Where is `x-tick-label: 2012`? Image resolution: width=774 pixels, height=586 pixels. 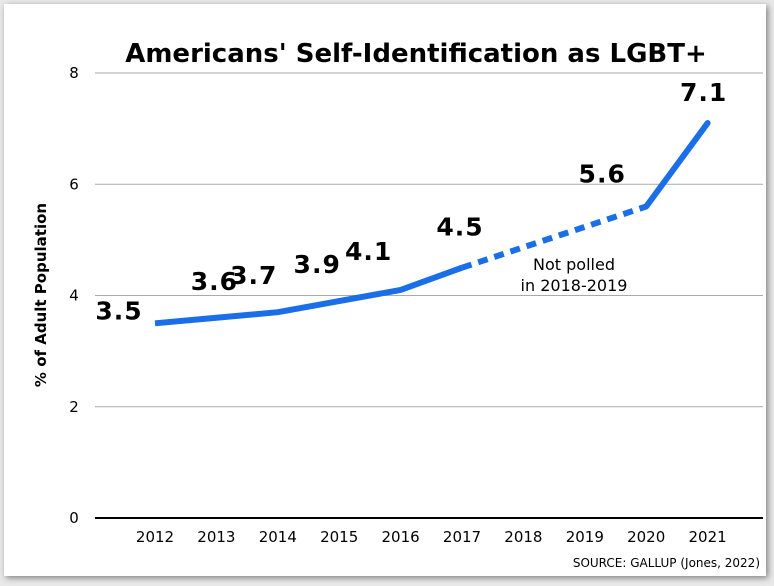
x-tick-label: 2012 is located at coordinates (155, 537).